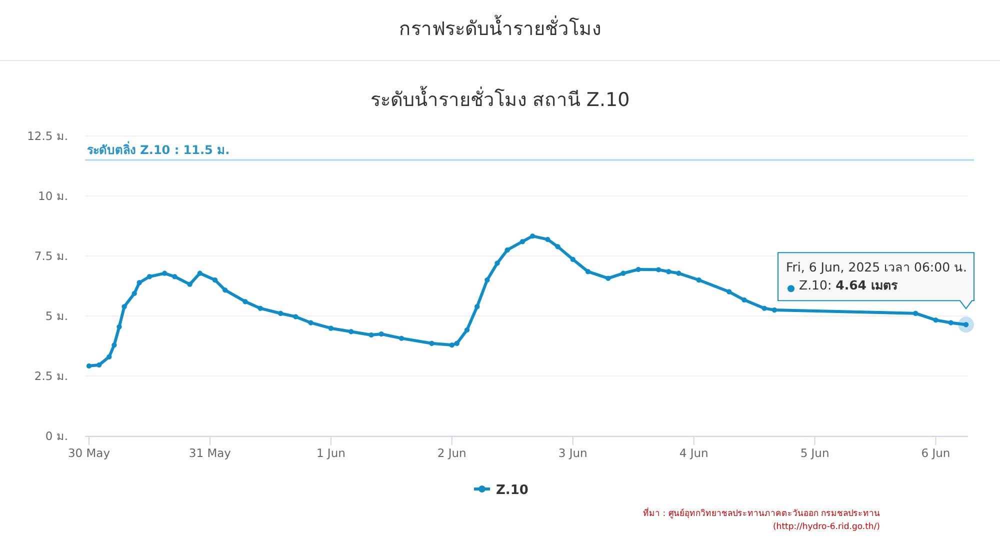 This screenshot has width=1000, height=543. What do you see at coordinates (56, 316) in the screenshot?
I see `y-tick-label: 5 ม.` at bounding box center [56, 316].